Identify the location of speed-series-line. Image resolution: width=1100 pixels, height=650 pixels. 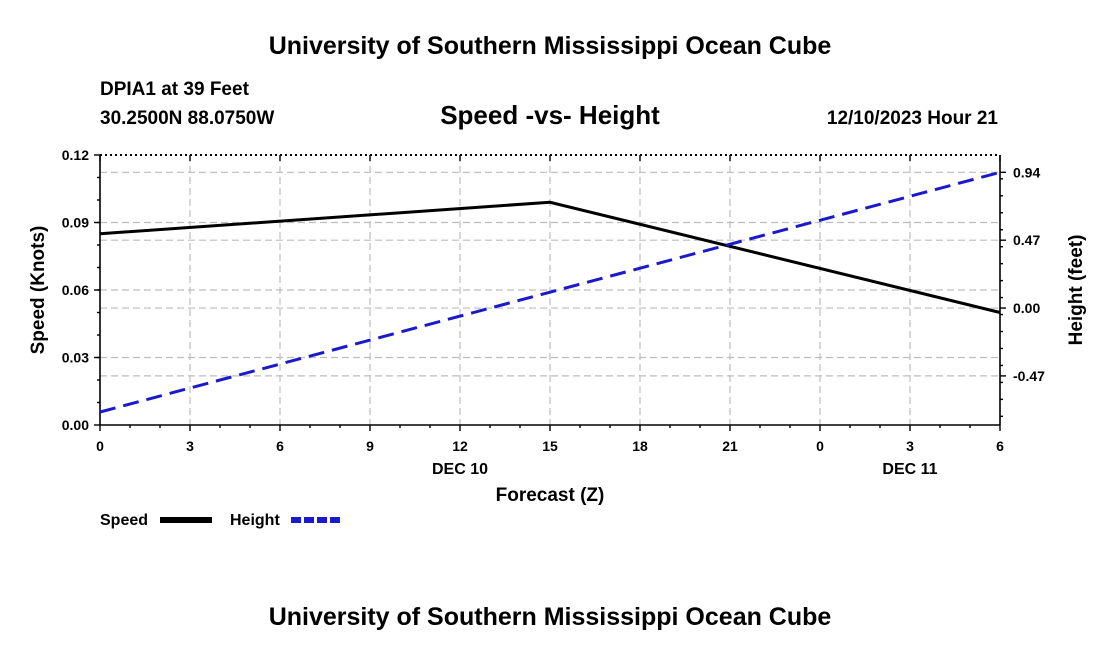
(550, 257).